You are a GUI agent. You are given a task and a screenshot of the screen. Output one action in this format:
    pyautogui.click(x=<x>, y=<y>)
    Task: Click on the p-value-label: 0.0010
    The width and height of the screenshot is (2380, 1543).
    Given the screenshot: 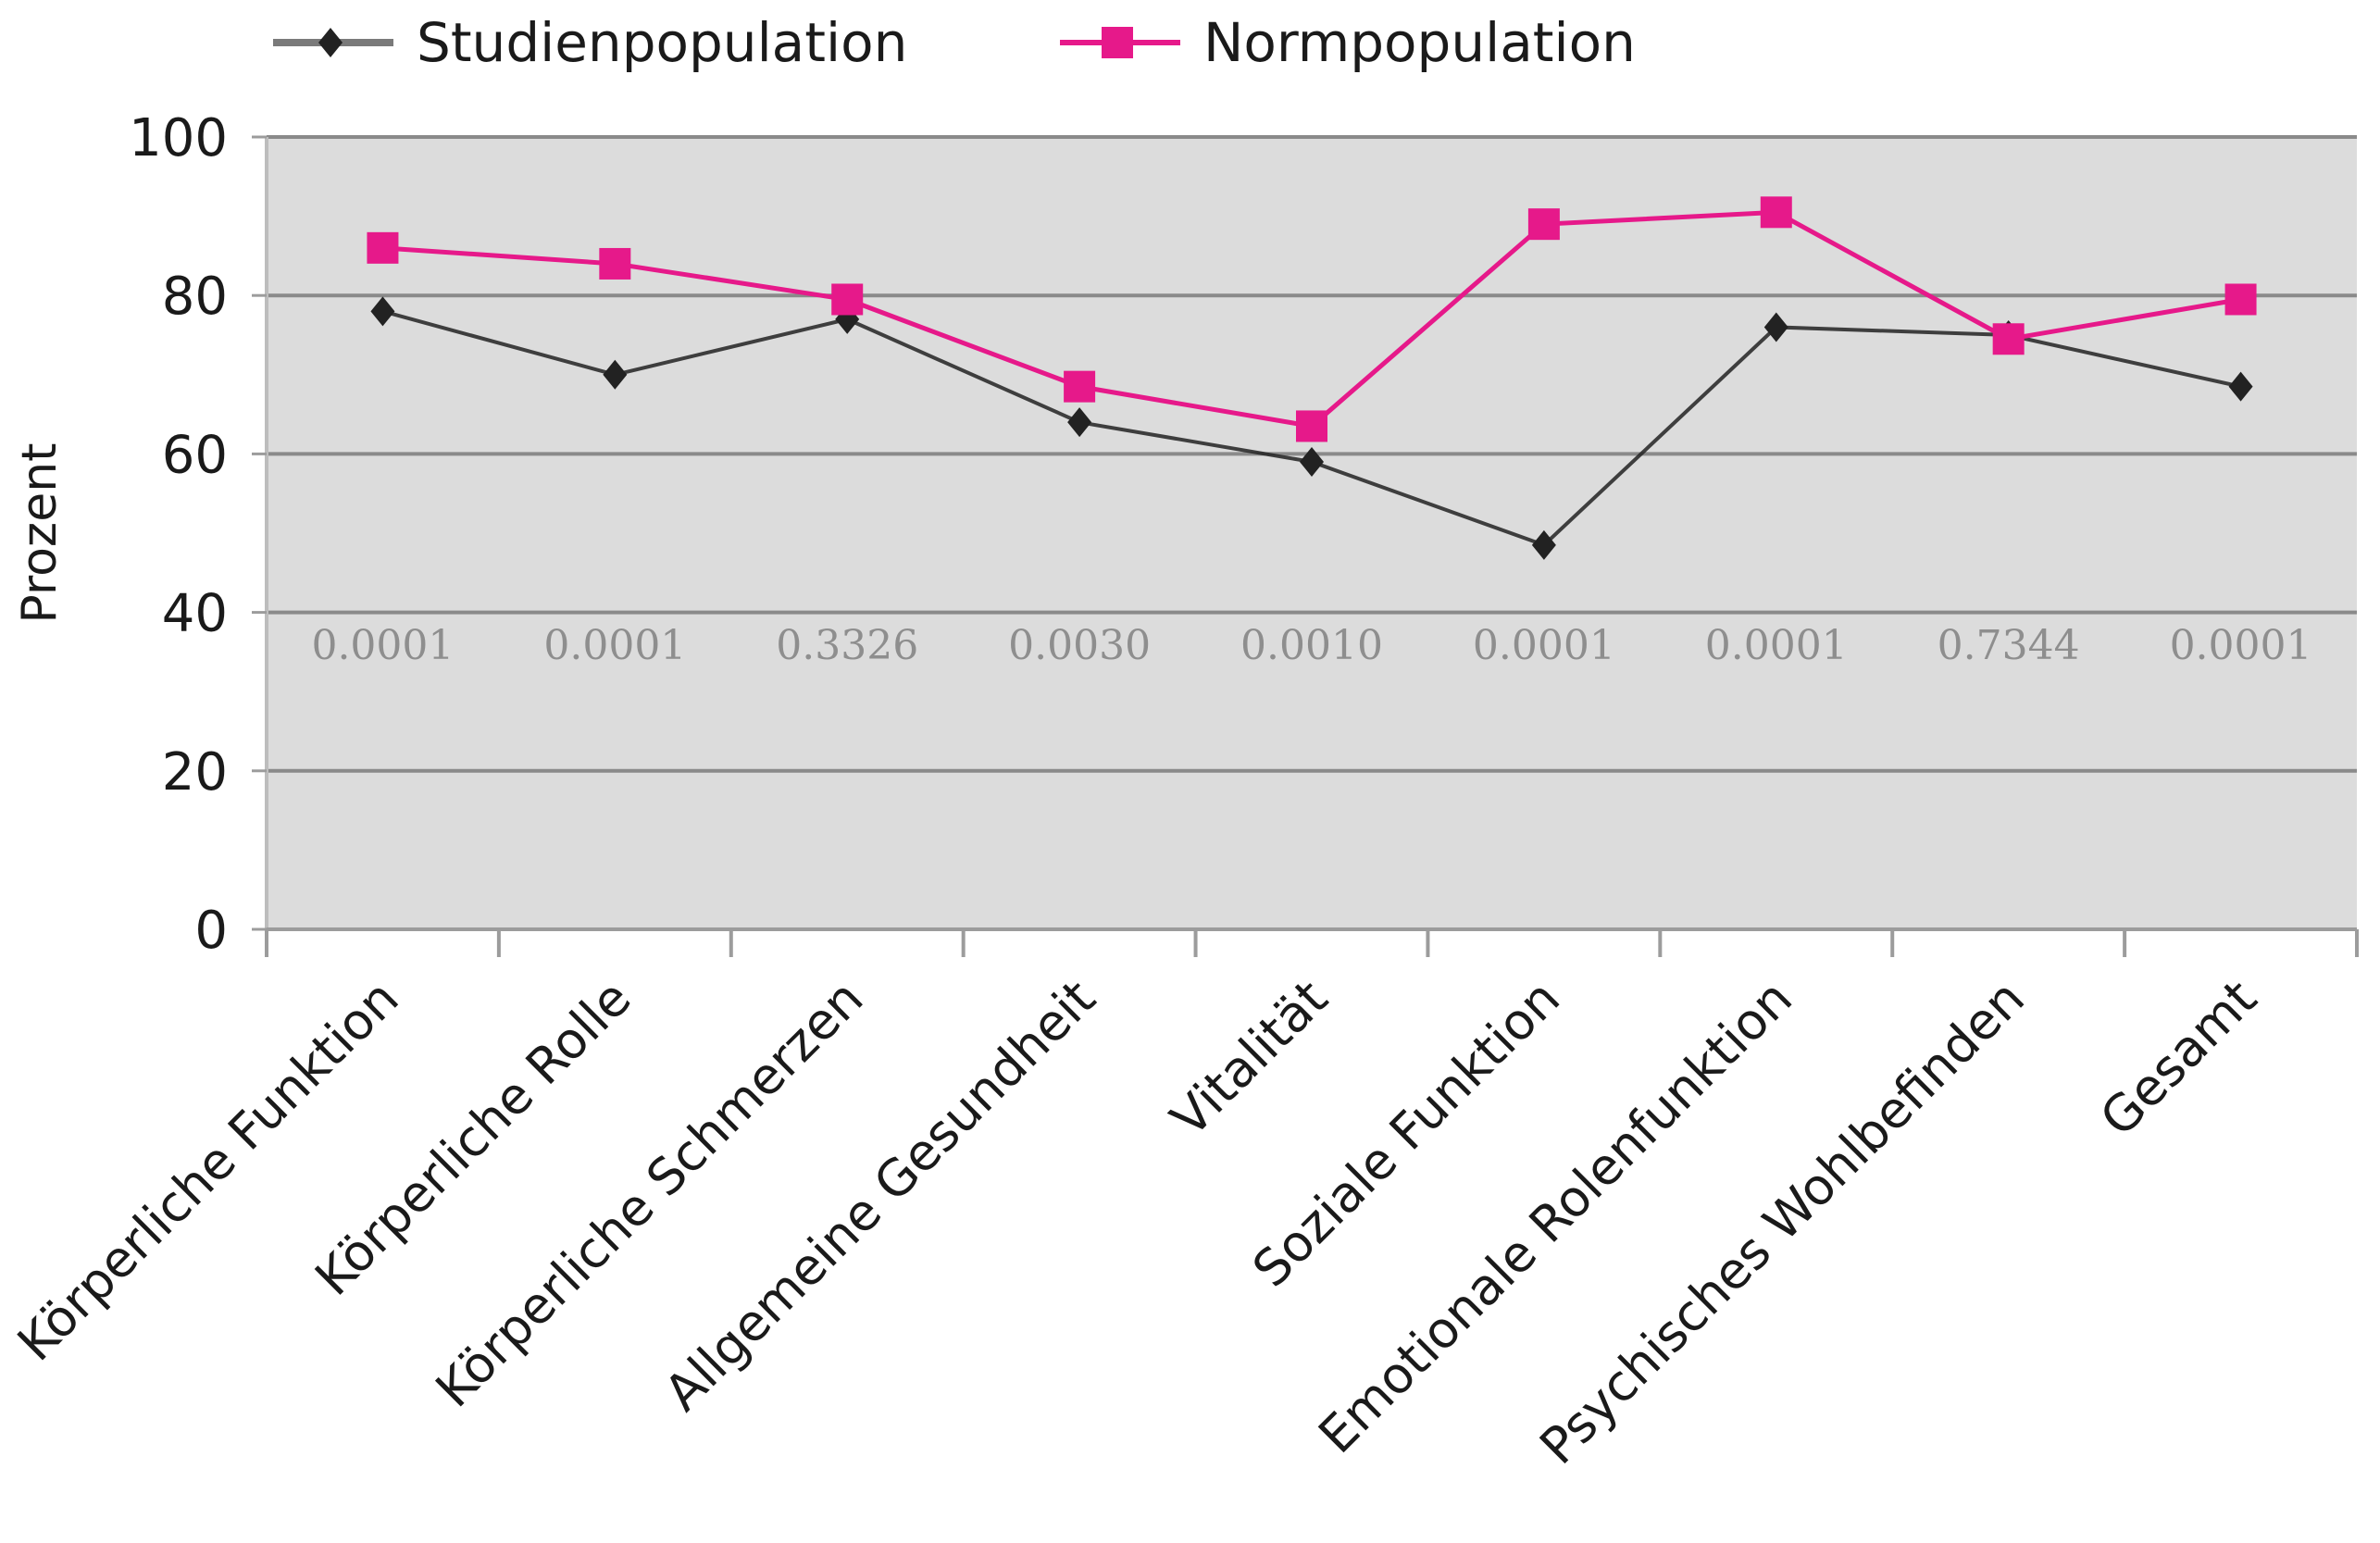 What is the action you would take?
    pyautogui.click(x=1311, y=645)
    